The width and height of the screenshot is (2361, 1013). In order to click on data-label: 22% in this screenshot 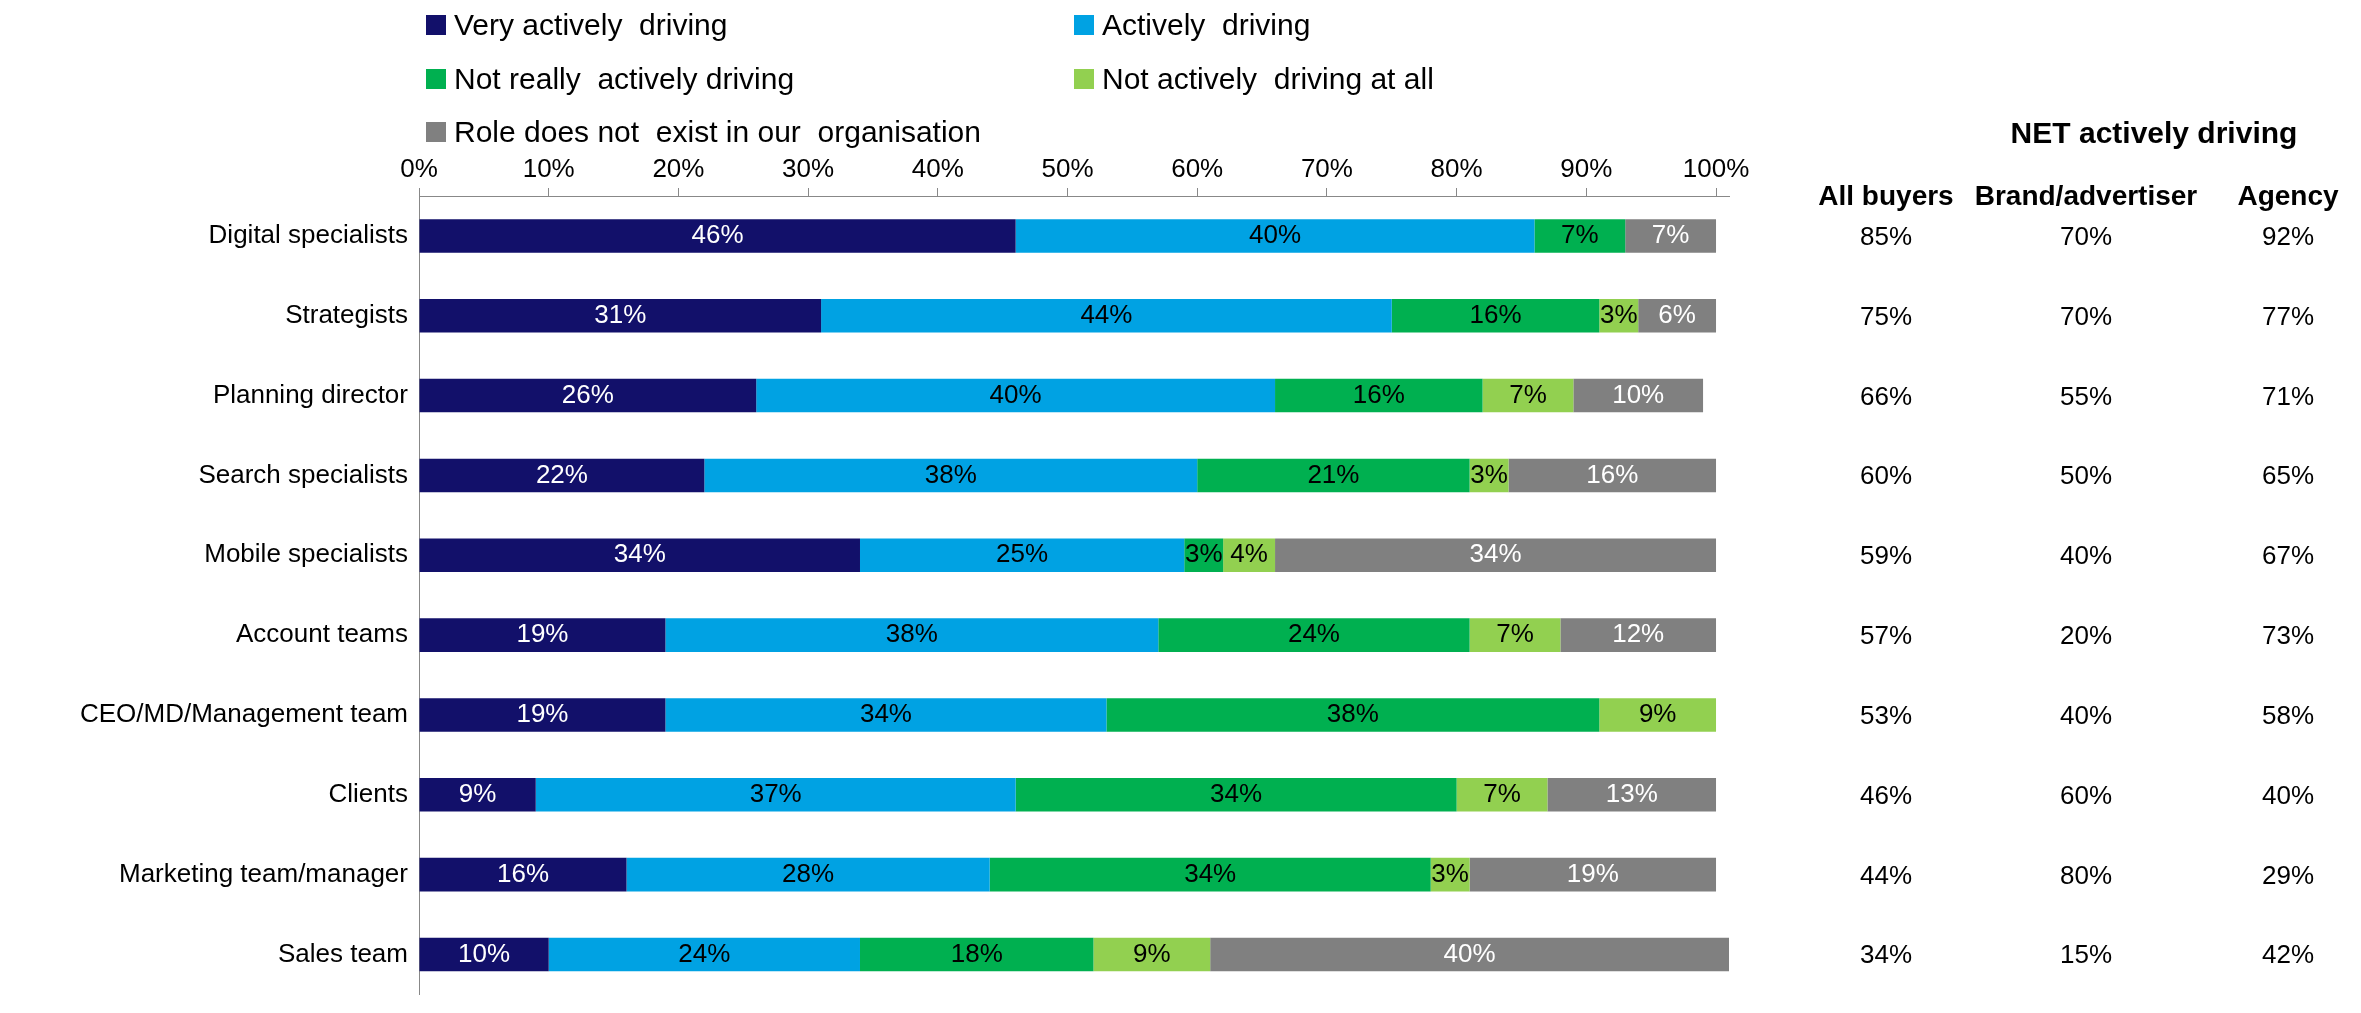, I will do `click(561, 473)`.